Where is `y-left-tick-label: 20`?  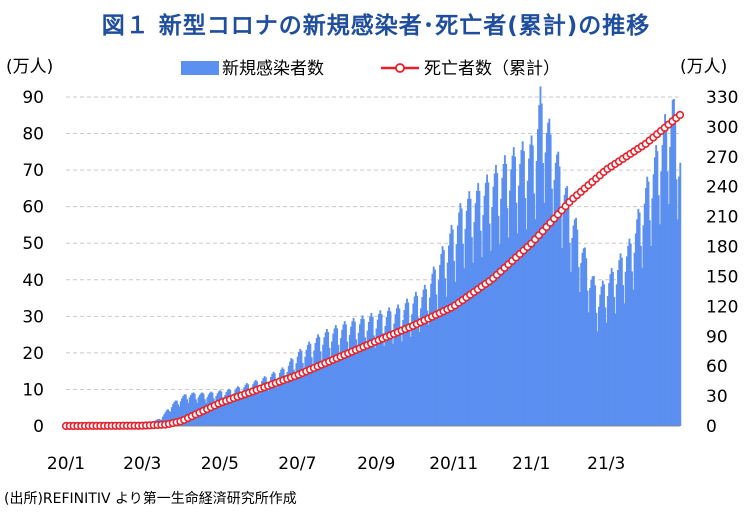
y-left-tick-label: 20 is located at coordinates (33, 354).